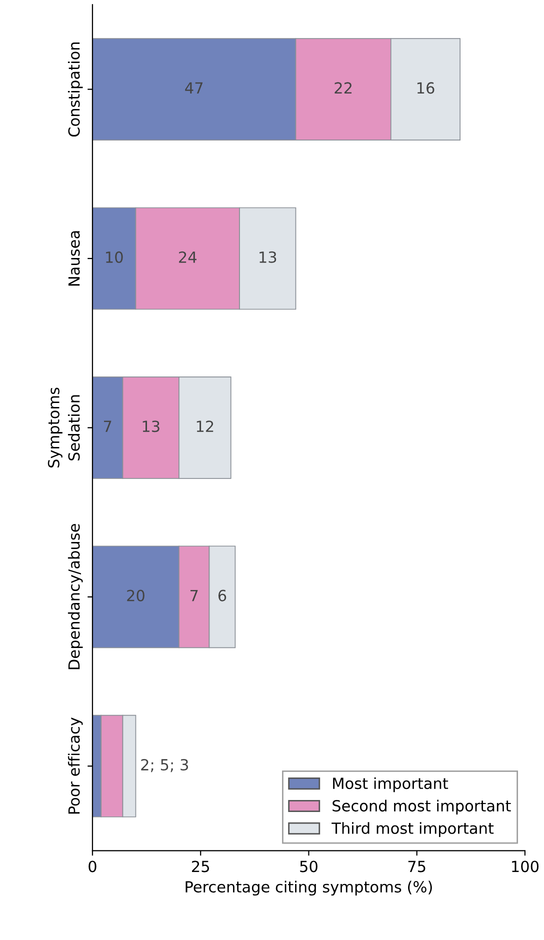 The width and height of the screenshot is (544, 940). What do you see at coordinates (194, 88) in the screenshot?
I see `data-label: 47` at bounding box center [194, 88].